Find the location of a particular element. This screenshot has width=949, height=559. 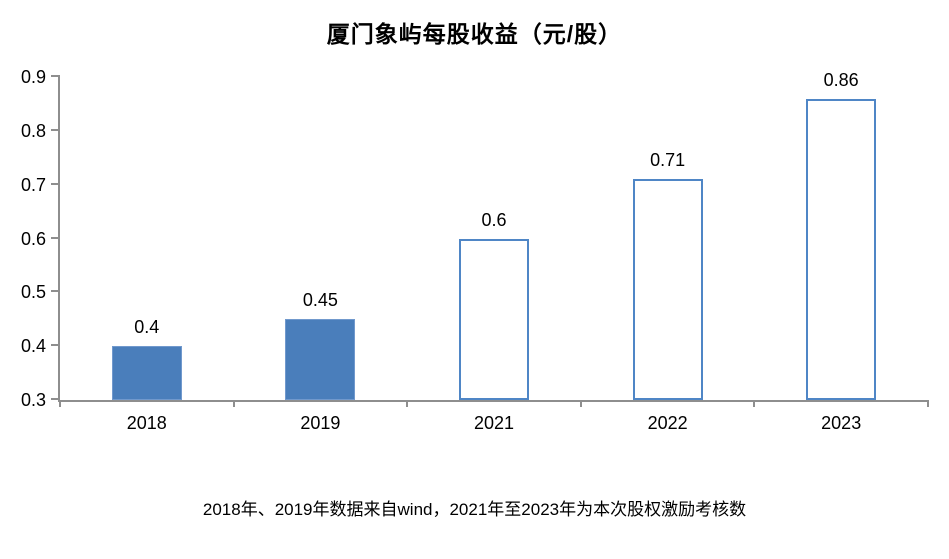

bar-value-label: 0.4 is located at coordinates (147, 327).